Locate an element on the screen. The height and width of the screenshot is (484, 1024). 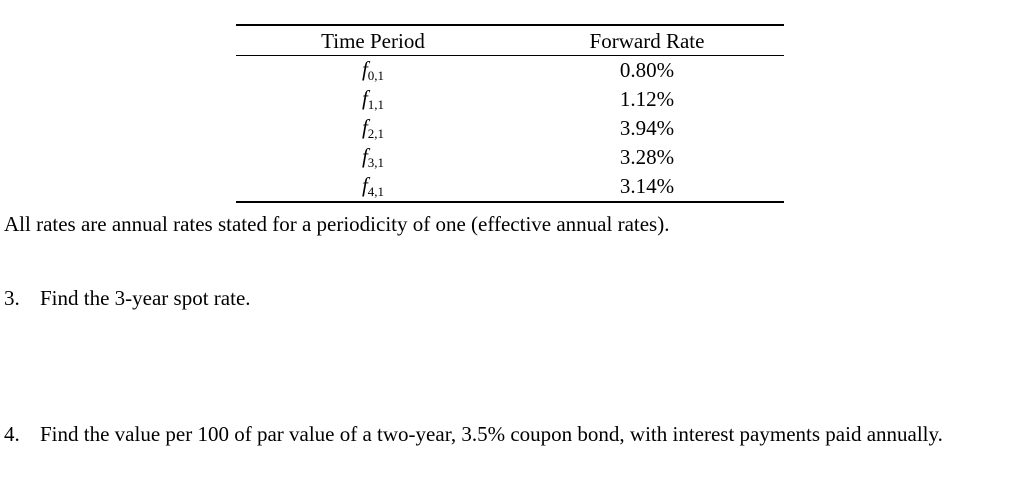
question-number: 4. is located at coordinates (12, 434).